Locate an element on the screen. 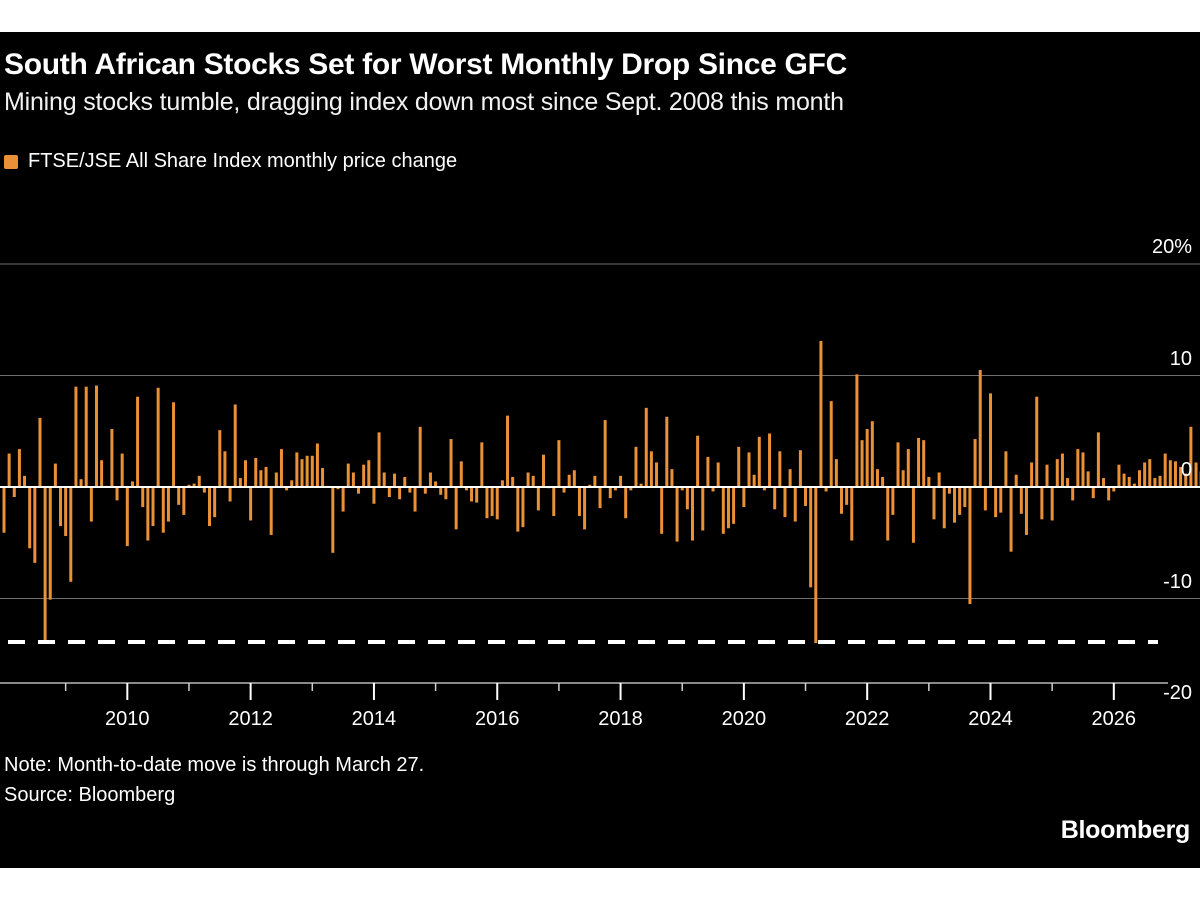  x-axis-ticks is located at coordinates (584, 691).